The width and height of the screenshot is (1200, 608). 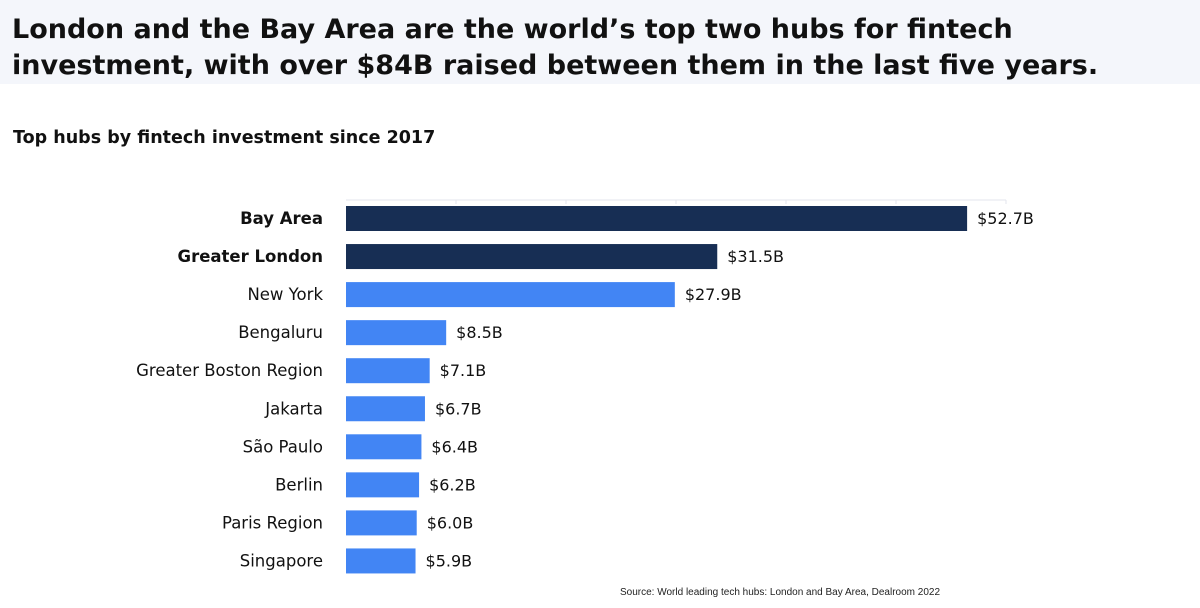 I want to click on value-label: $27.9B, so click(x=713, y=294).